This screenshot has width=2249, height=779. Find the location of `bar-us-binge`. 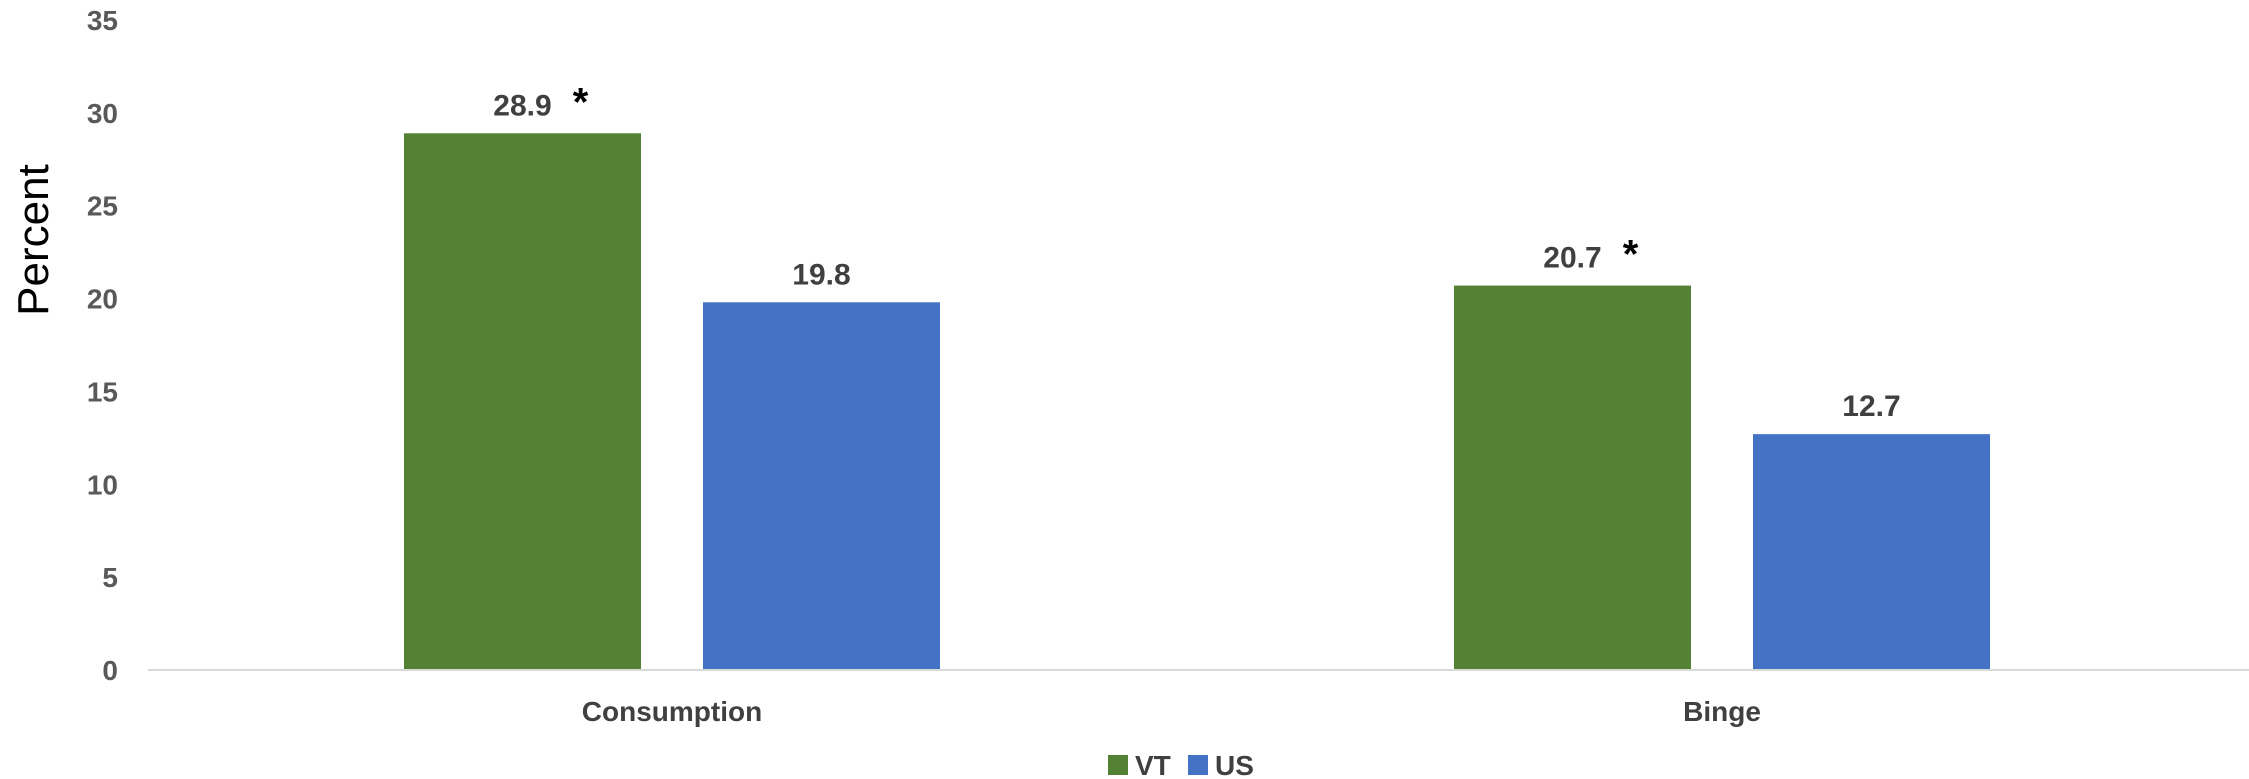

bar-us-binge is located at coordinates (1871, 552).